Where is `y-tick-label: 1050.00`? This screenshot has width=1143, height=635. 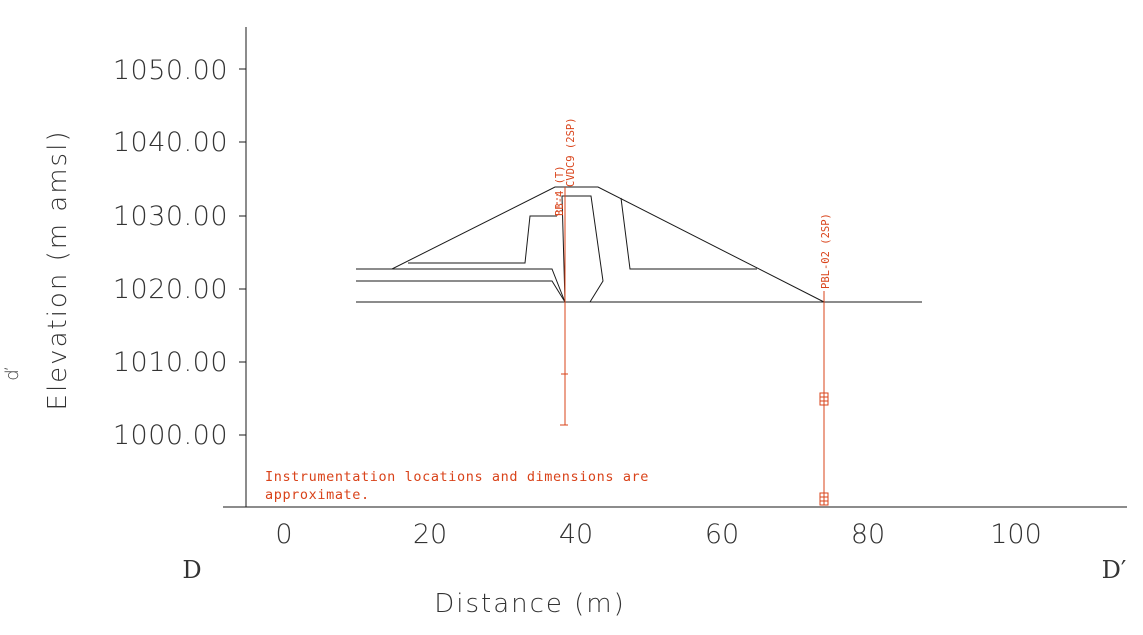 y-tick-label: 1050.00 is located at coordinates (170, 70).